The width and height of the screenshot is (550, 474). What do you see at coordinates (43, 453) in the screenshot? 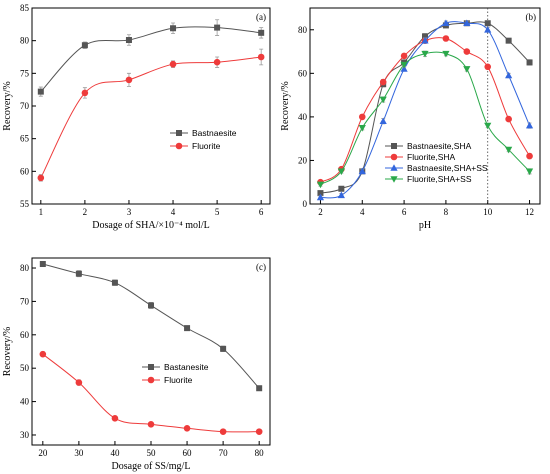
I see `x-tick-label: 20` at bounding box center [43, 453].